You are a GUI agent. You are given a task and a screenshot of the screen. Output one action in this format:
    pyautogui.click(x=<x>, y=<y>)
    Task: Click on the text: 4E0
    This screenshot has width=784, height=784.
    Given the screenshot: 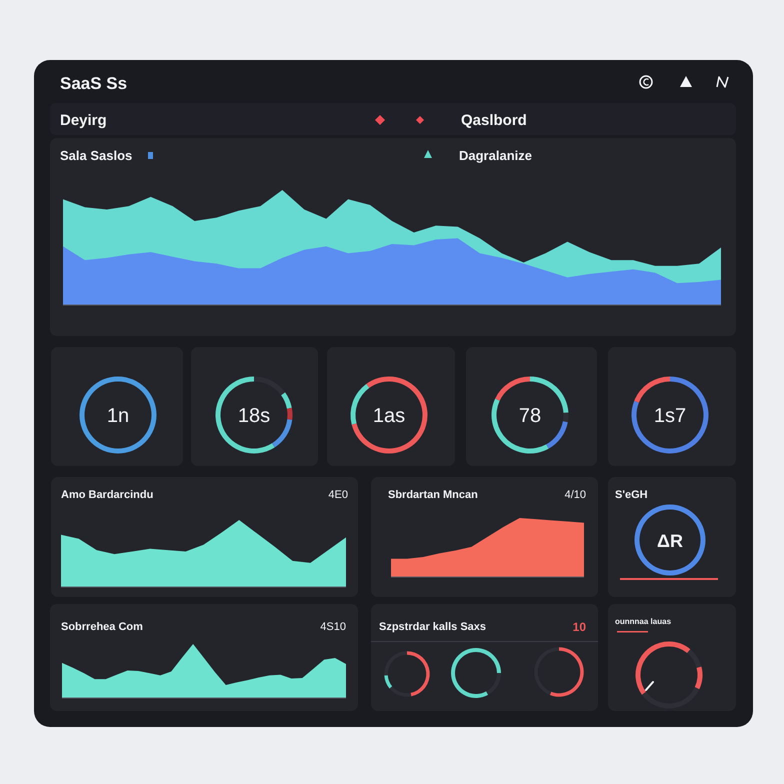 What is the action you would take?
    pyautogui.click(x=338, y=495)
    